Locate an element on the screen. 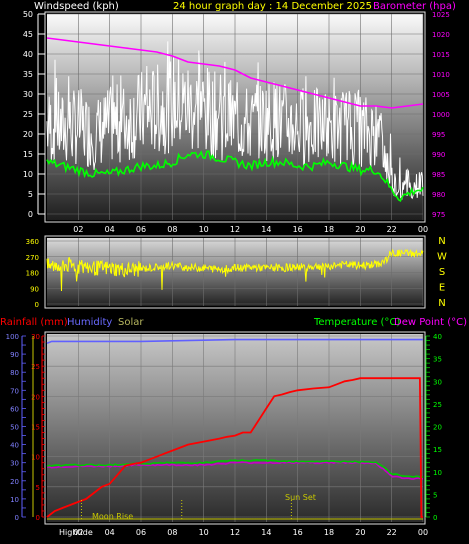 This screenshot has width=469, height=544. direction-tick-label: 270 is located at coordinates (32, 258).